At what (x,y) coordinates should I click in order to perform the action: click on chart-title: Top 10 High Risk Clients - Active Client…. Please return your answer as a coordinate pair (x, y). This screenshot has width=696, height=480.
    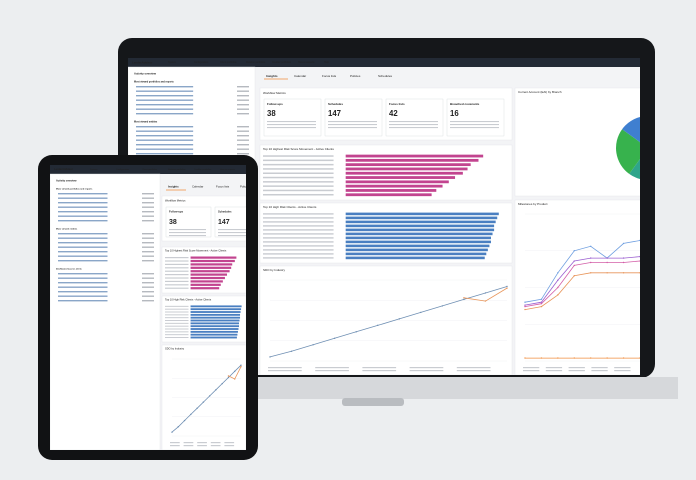
    Looking at the image, I should click on (188, 300).